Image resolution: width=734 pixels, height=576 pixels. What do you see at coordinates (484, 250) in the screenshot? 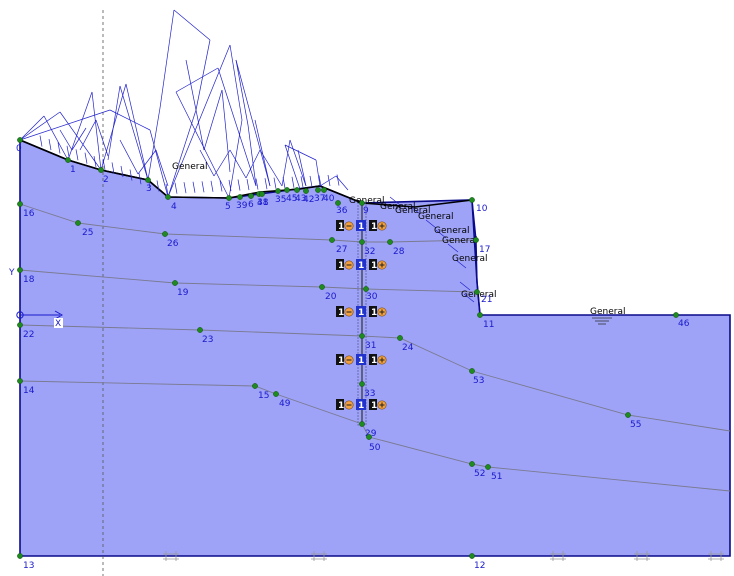
I see `node-label: 17` at bounding box center [484, 250].